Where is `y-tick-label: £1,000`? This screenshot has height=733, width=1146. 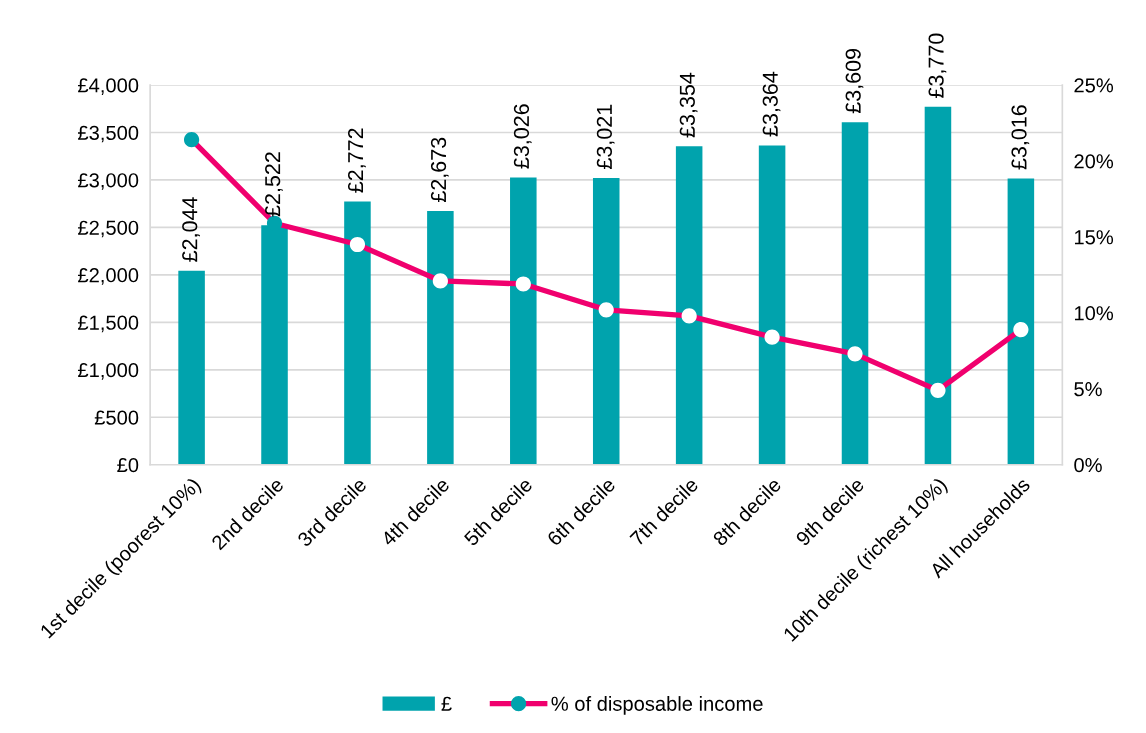
y-tick-label: £1,000 is located at coordinates (108, 371).